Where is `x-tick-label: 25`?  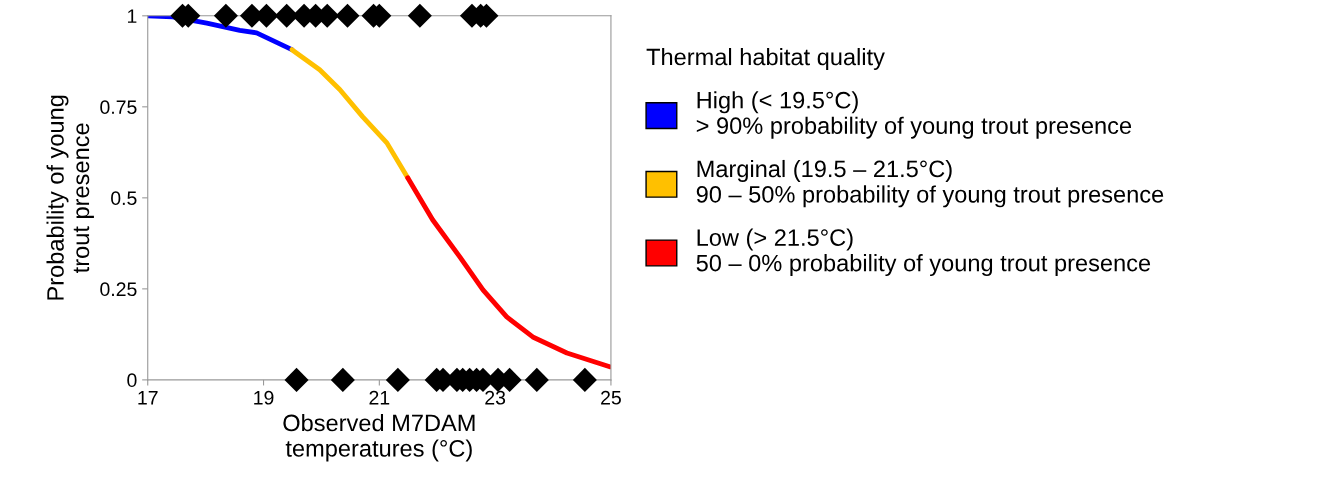
x-tick-label: 25 is located at coordinates (611, 397).